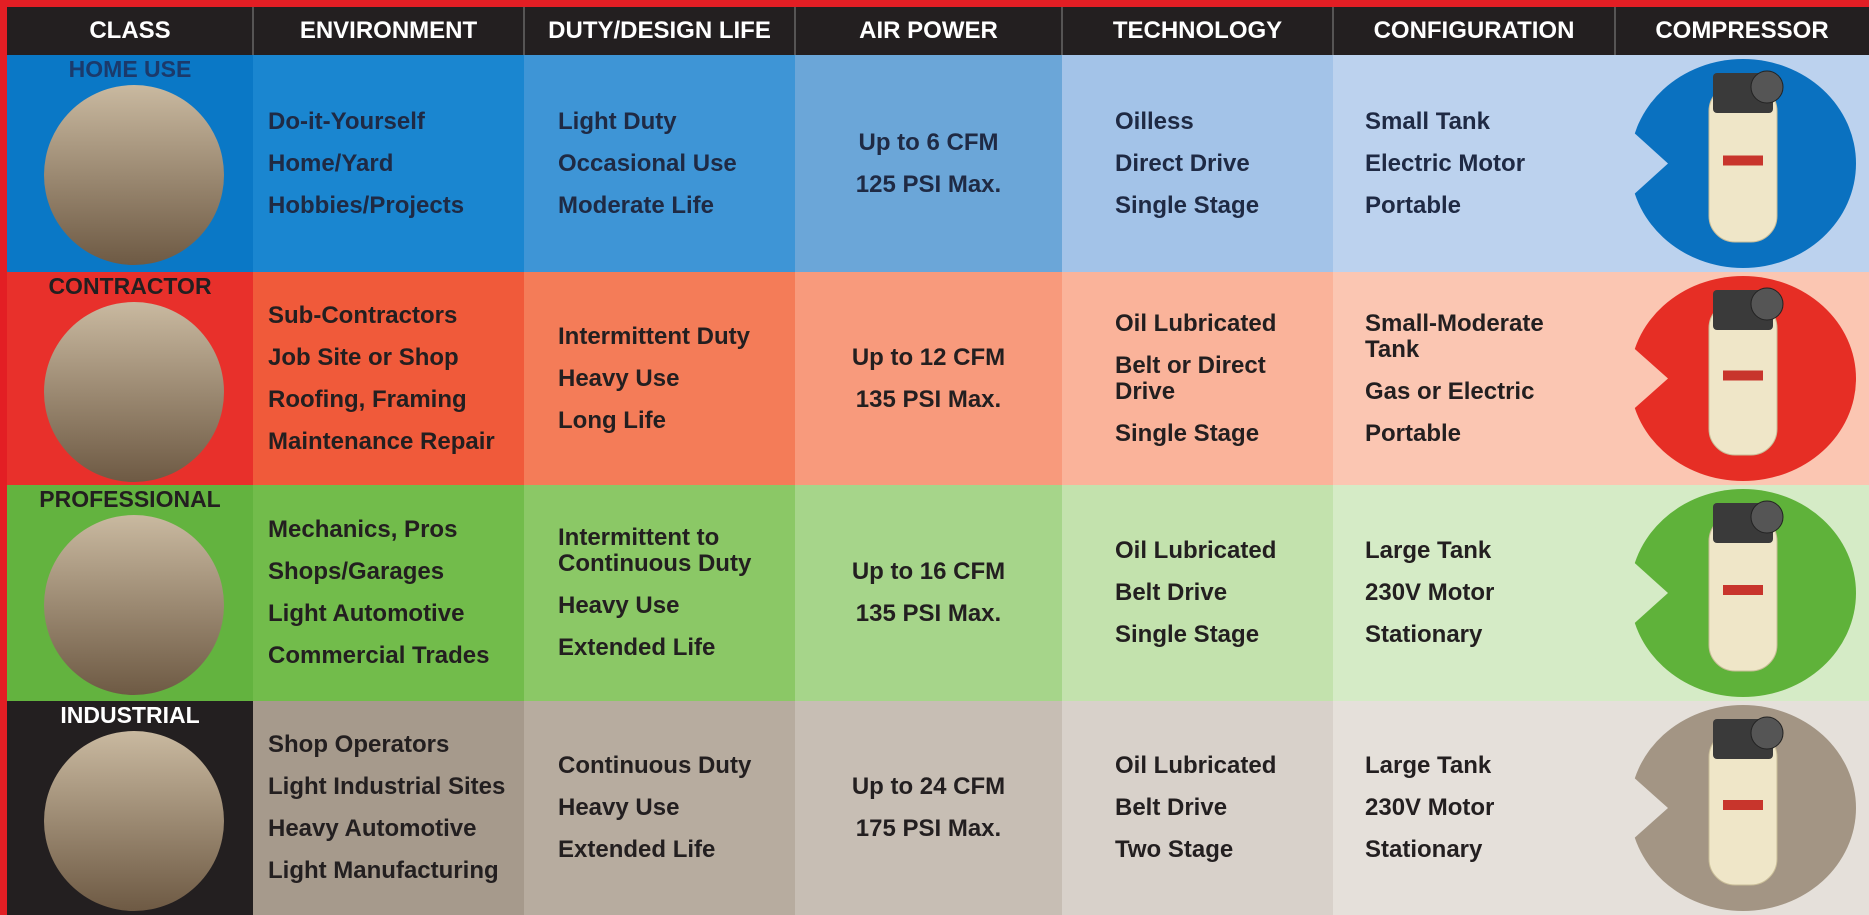  I want to click on environment-item: Light Manufacturing, so click(383, 870).